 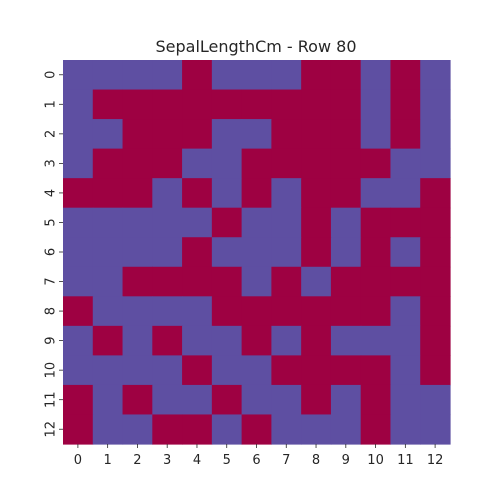 I want to click on heatmap-cell-r4-c5, so click(x=227, y=193).